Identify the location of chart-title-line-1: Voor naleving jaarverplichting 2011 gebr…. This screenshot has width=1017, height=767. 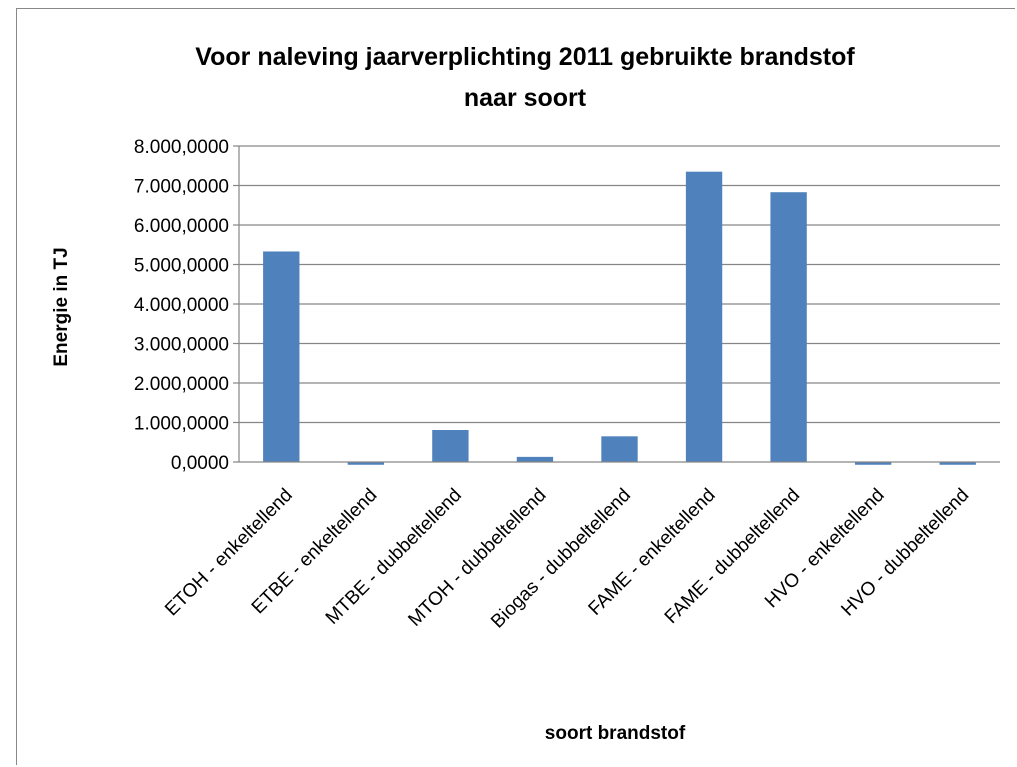
(525, 57).